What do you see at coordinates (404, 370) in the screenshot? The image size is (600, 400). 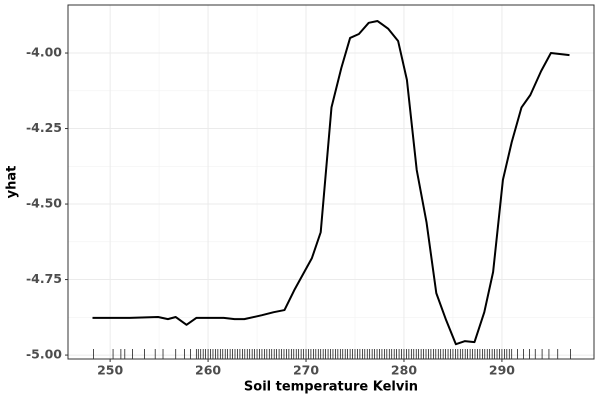 I see `x-tick-label: 280` at bounding box center [404, 370].